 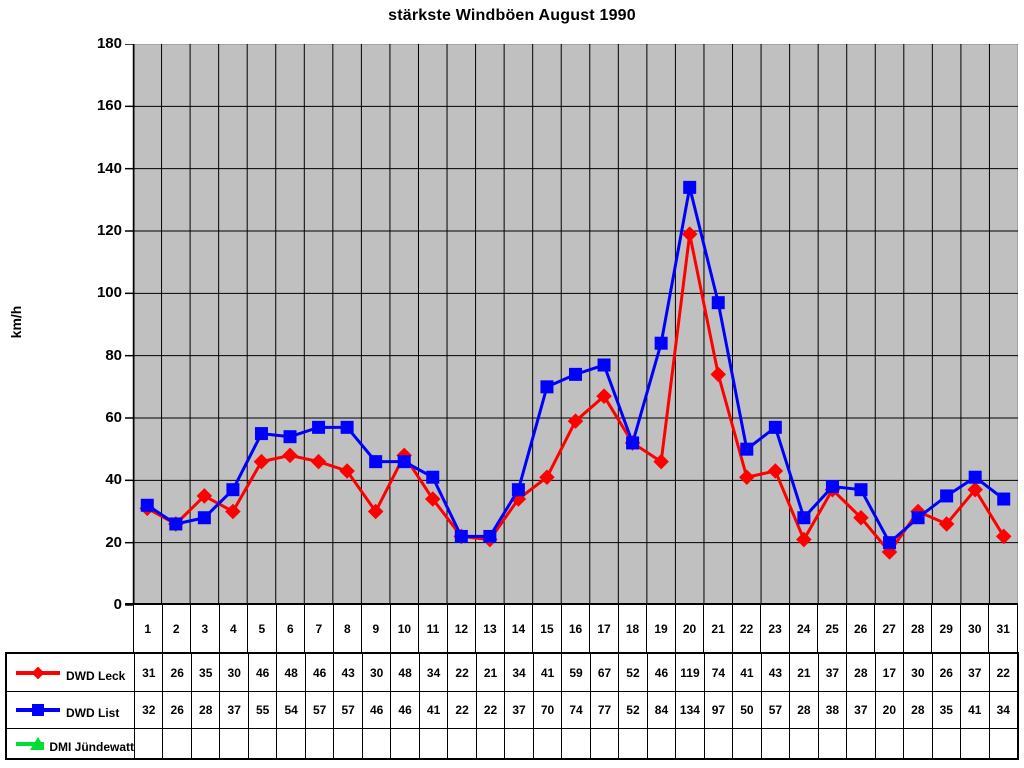 I want to click on day-header-cell: 29, so click(x=946, y=628).